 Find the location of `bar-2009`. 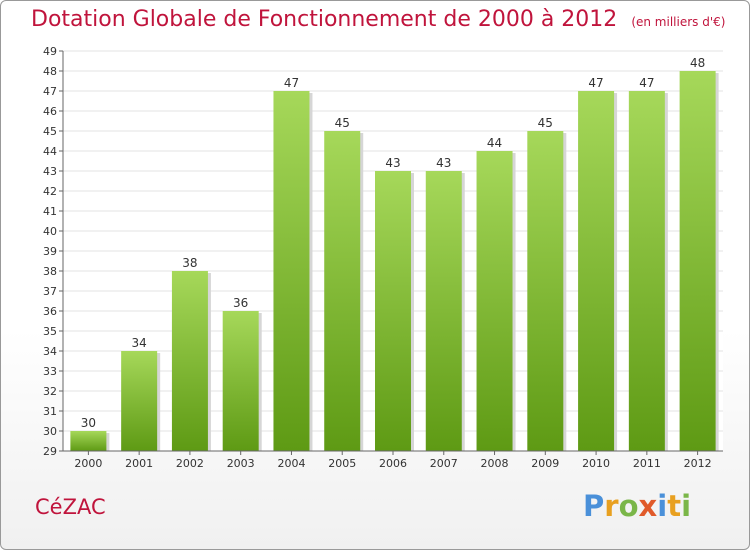

bar-2009 is located at coordinates (545, 291).